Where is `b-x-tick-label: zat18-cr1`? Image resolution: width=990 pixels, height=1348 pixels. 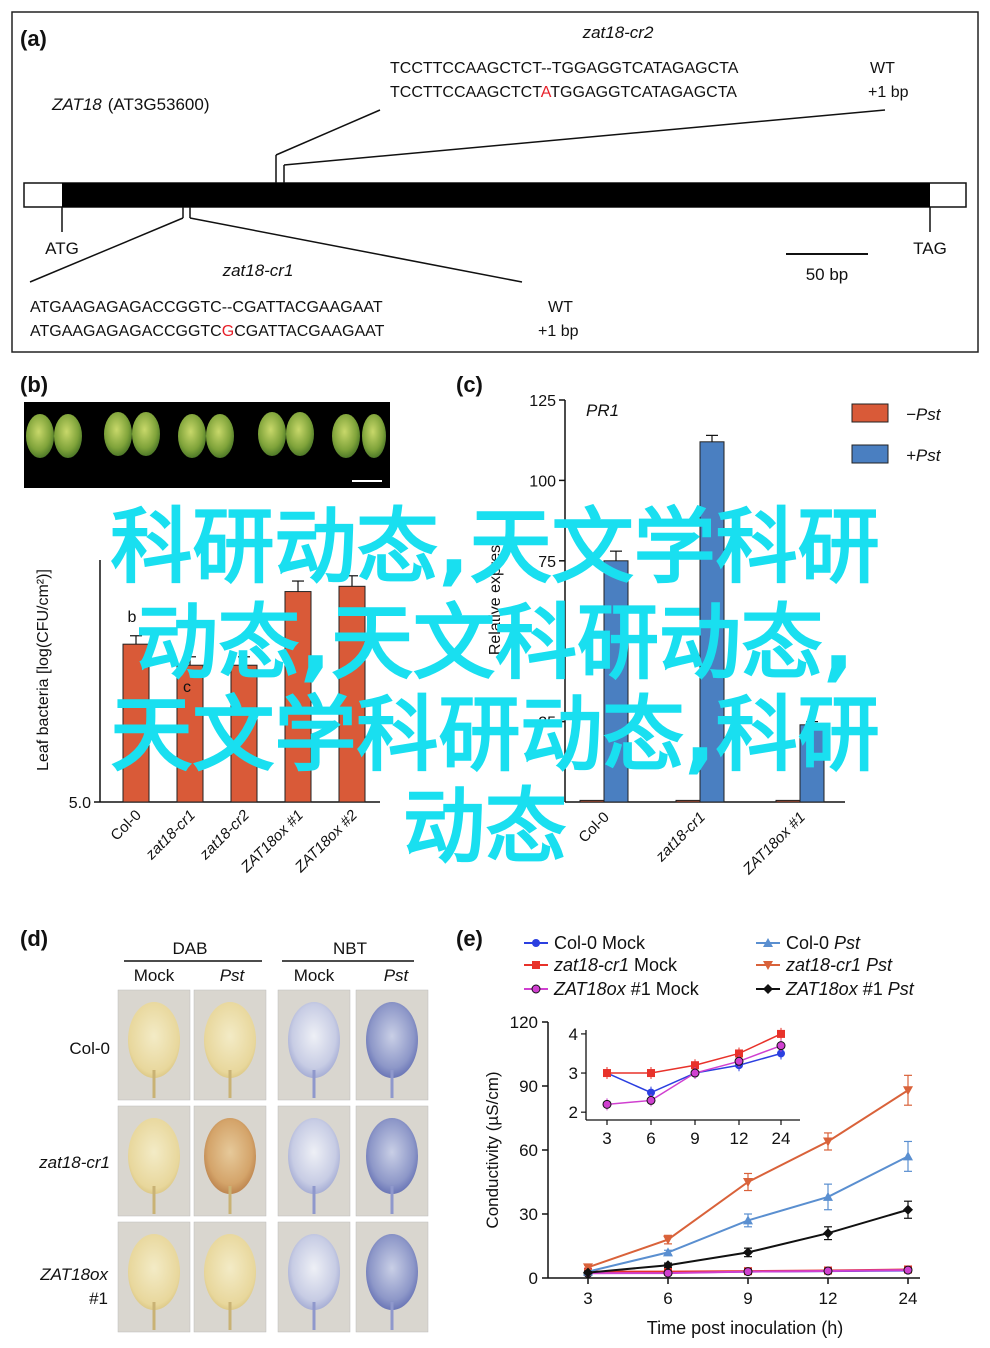 b-x-tick-label: zat18-cr1 is located at coordinates (170, 835).